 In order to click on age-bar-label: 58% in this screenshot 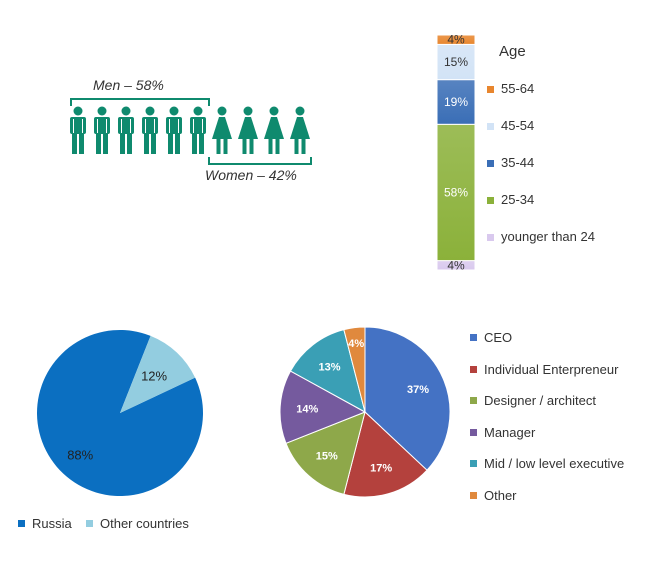, I will do `click(456, 192)`.